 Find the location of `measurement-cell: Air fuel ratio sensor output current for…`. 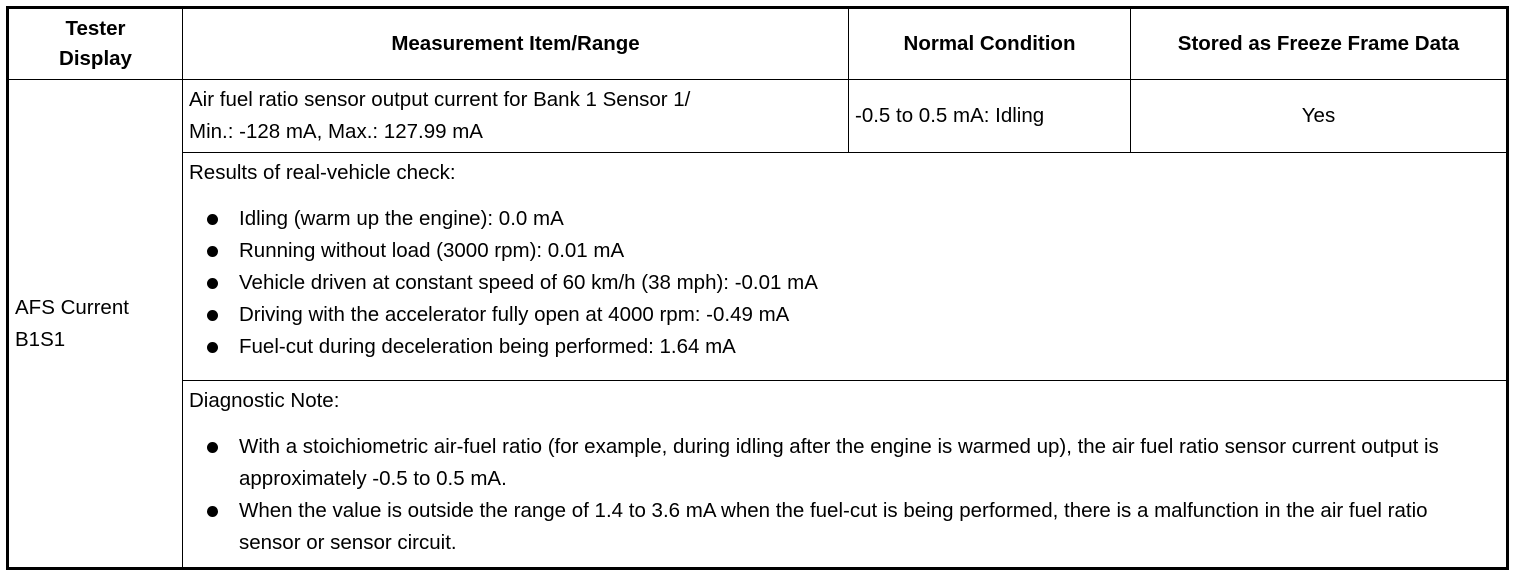

measurement-cell: Air fuel ratio sensor output current for… is located at coordinates (515, 116).